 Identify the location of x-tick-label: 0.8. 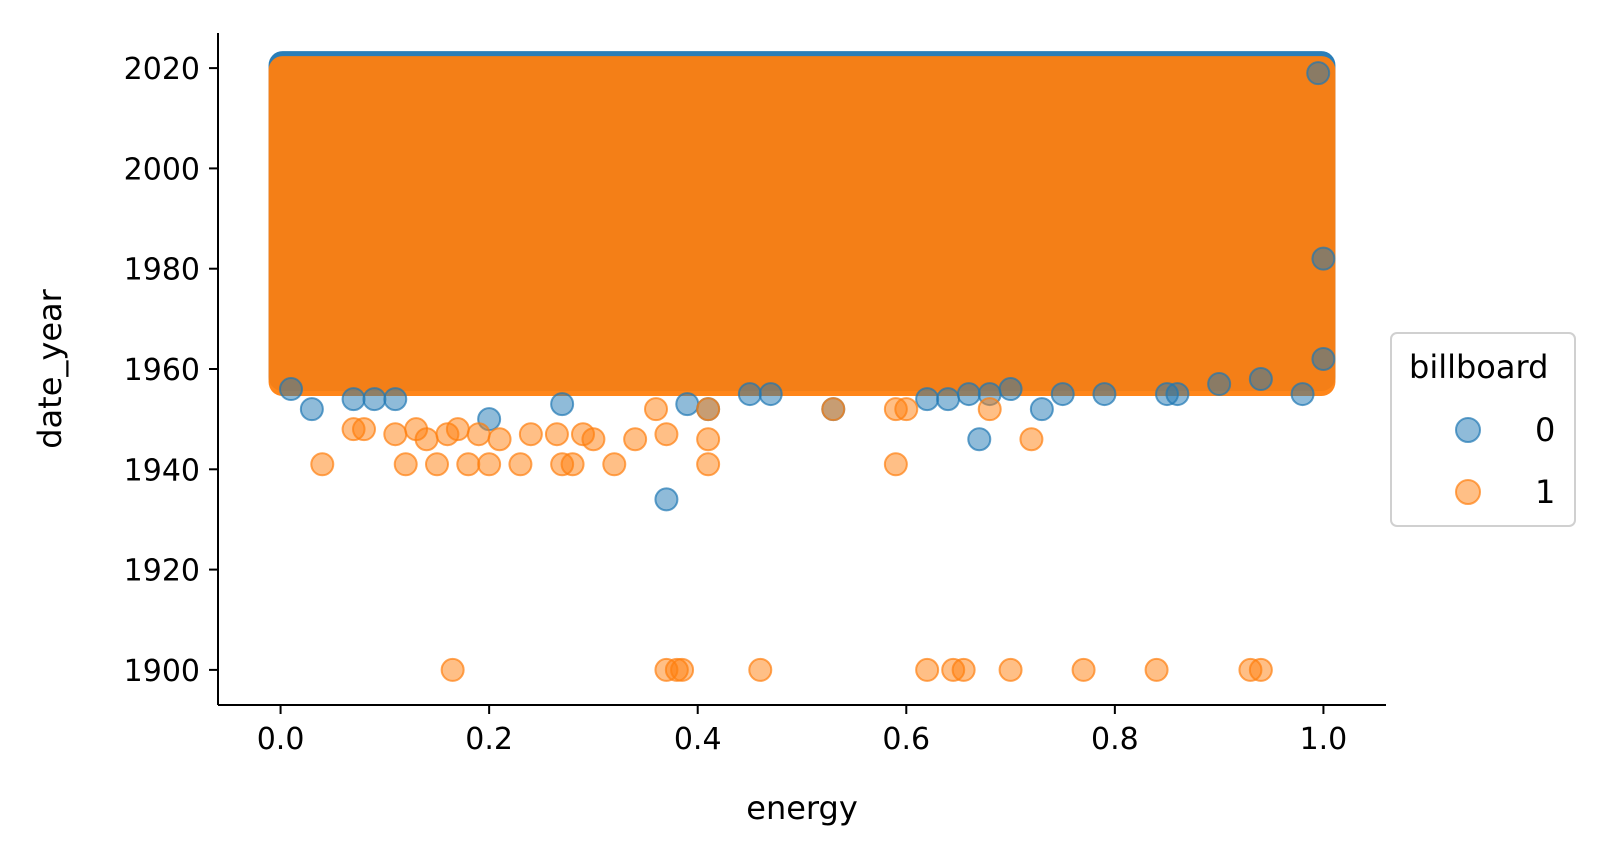
(1115, 739).